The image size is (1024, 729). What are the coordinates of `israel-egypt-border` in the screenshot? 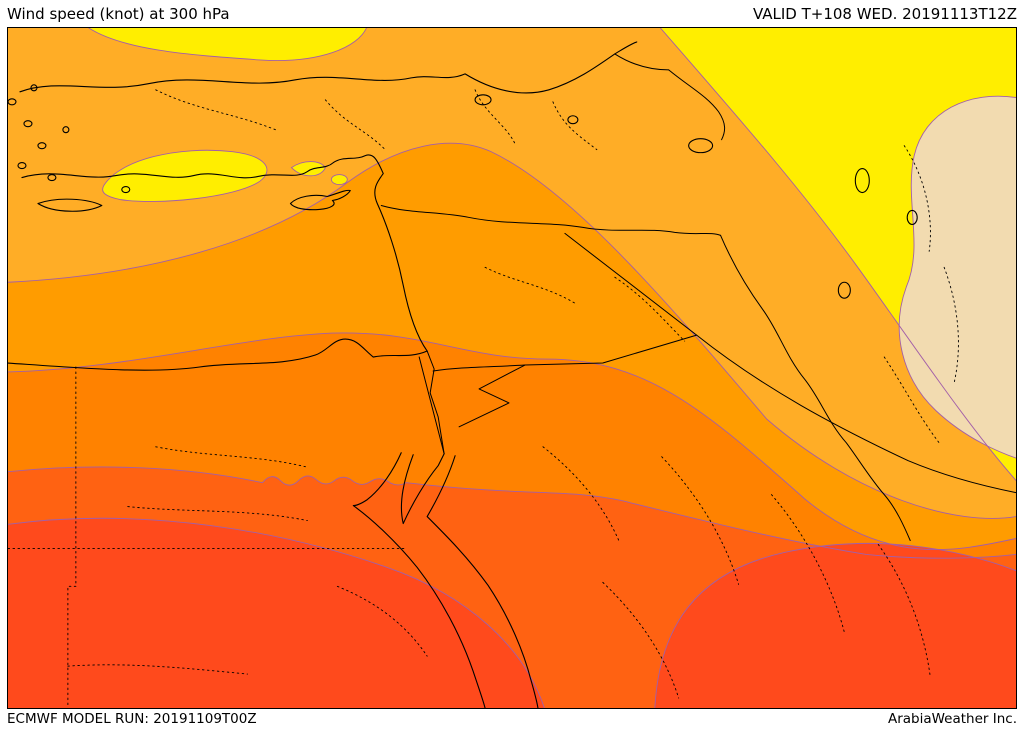 It's located at (431, 405).